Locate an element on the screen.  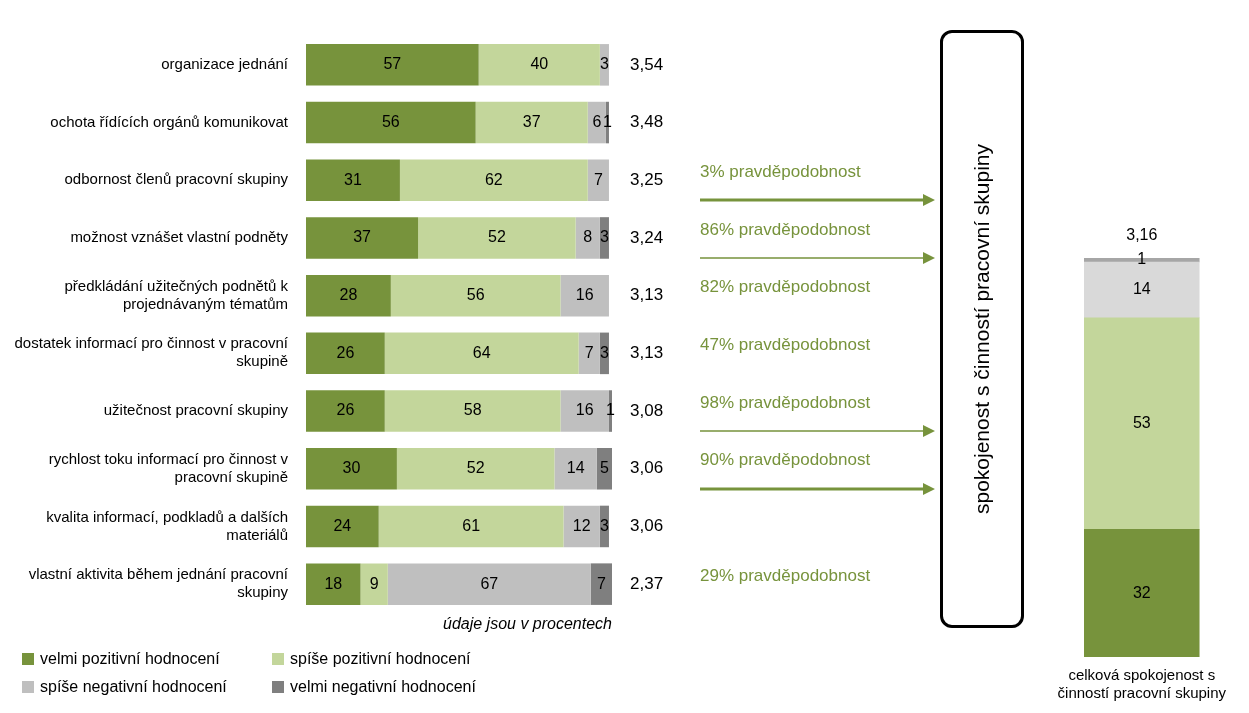
text: 29% pravděpodobnost is located at coordinates (785, 575).